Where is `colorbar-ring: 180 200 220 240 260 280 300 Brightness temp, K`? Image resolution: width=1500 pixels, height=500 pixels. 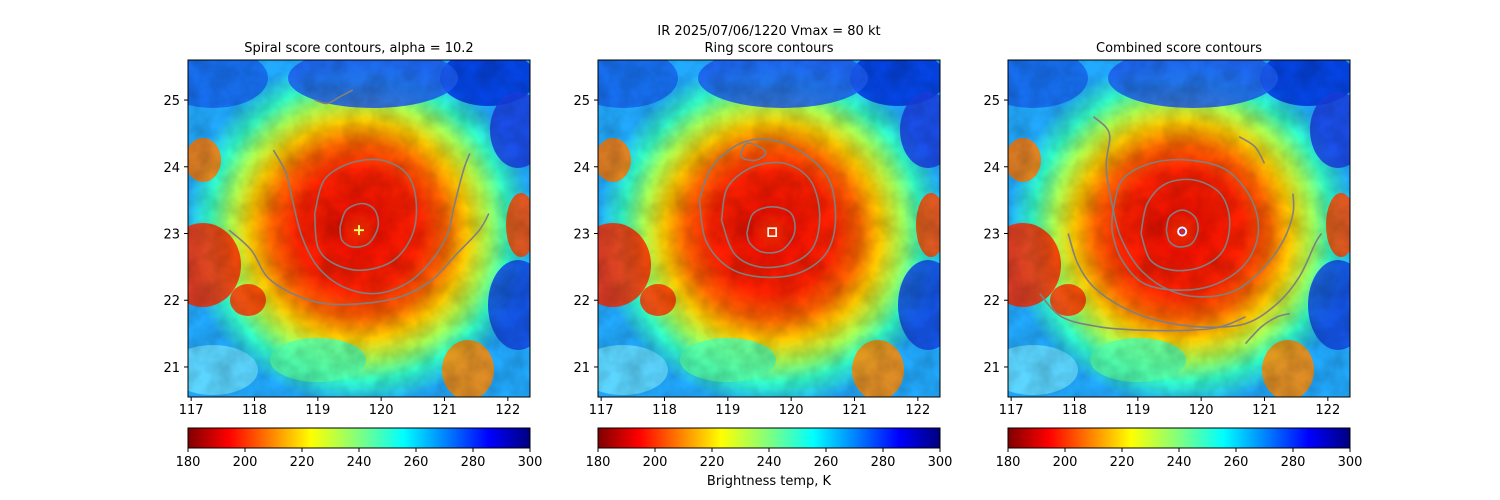
colorbar-ring: 180 200 220 240 260 280 300 Brightness temp, K is located at coordinates (769, 458).